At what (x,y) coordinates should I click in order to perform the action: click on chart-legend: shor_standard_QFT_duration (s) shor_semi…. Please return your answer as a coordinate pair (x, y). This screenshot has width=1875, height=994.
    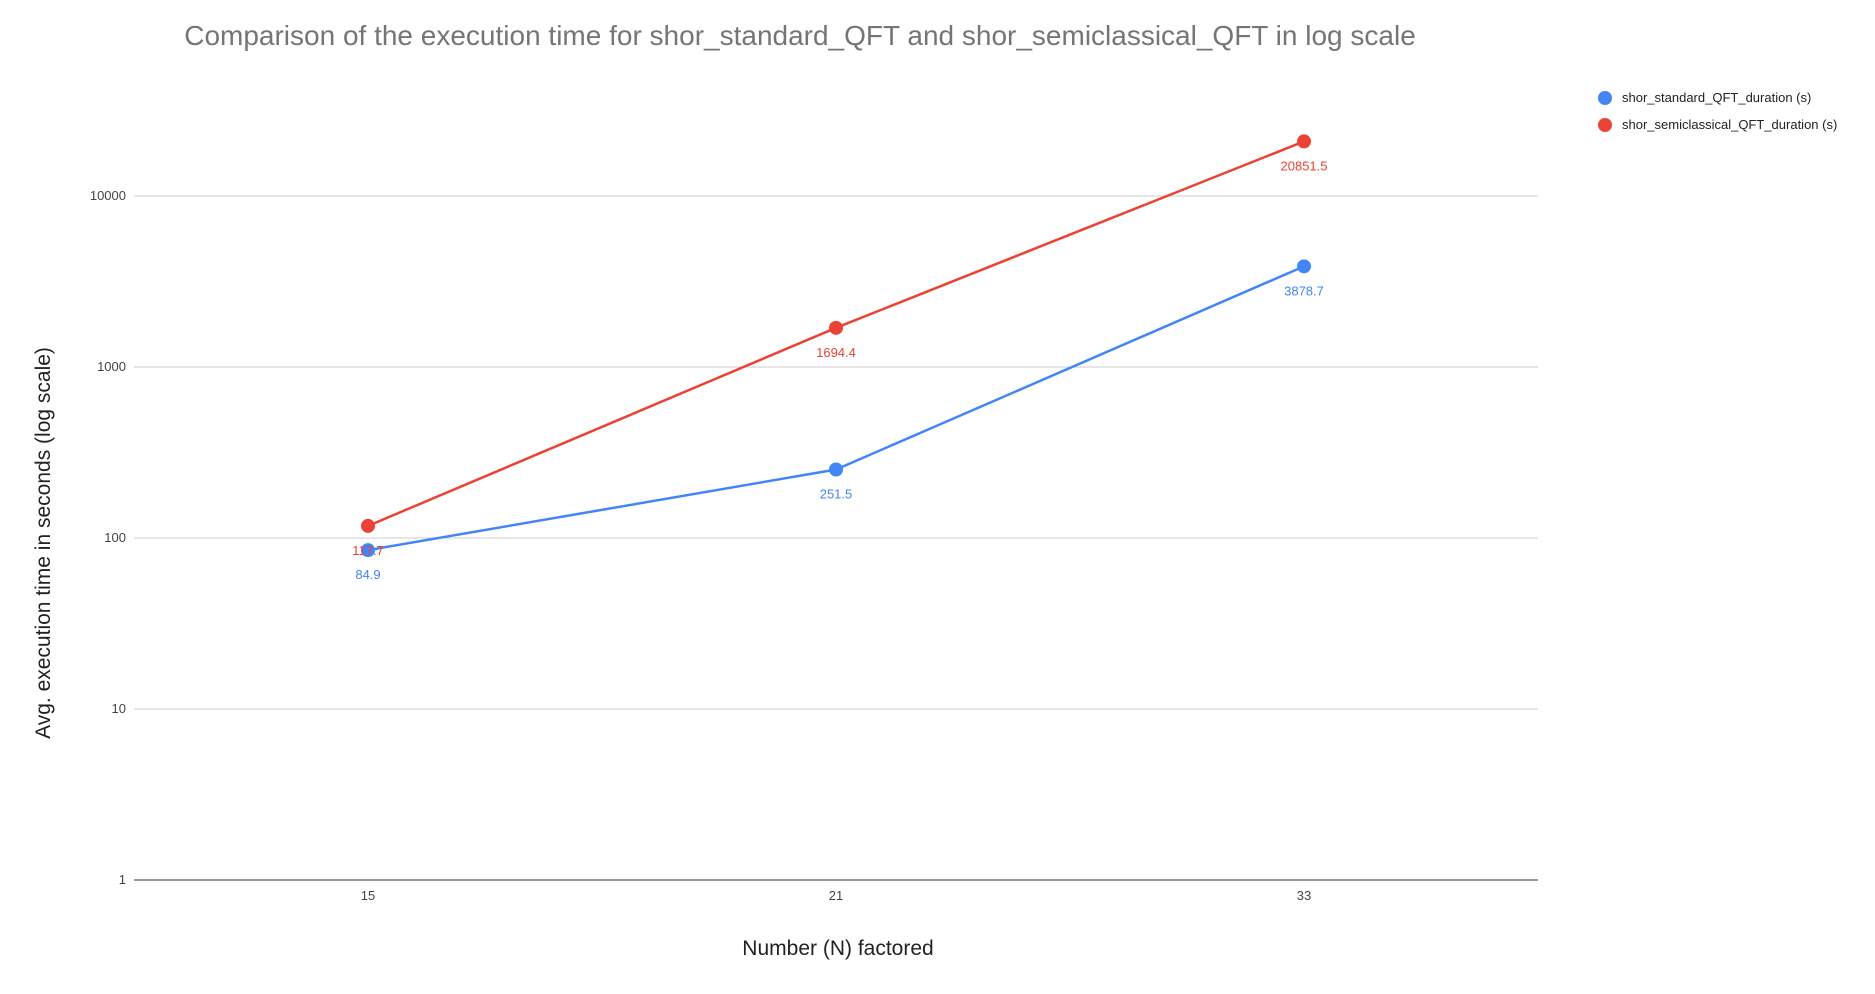
    Looking at the image, I should click on (1717, 111).